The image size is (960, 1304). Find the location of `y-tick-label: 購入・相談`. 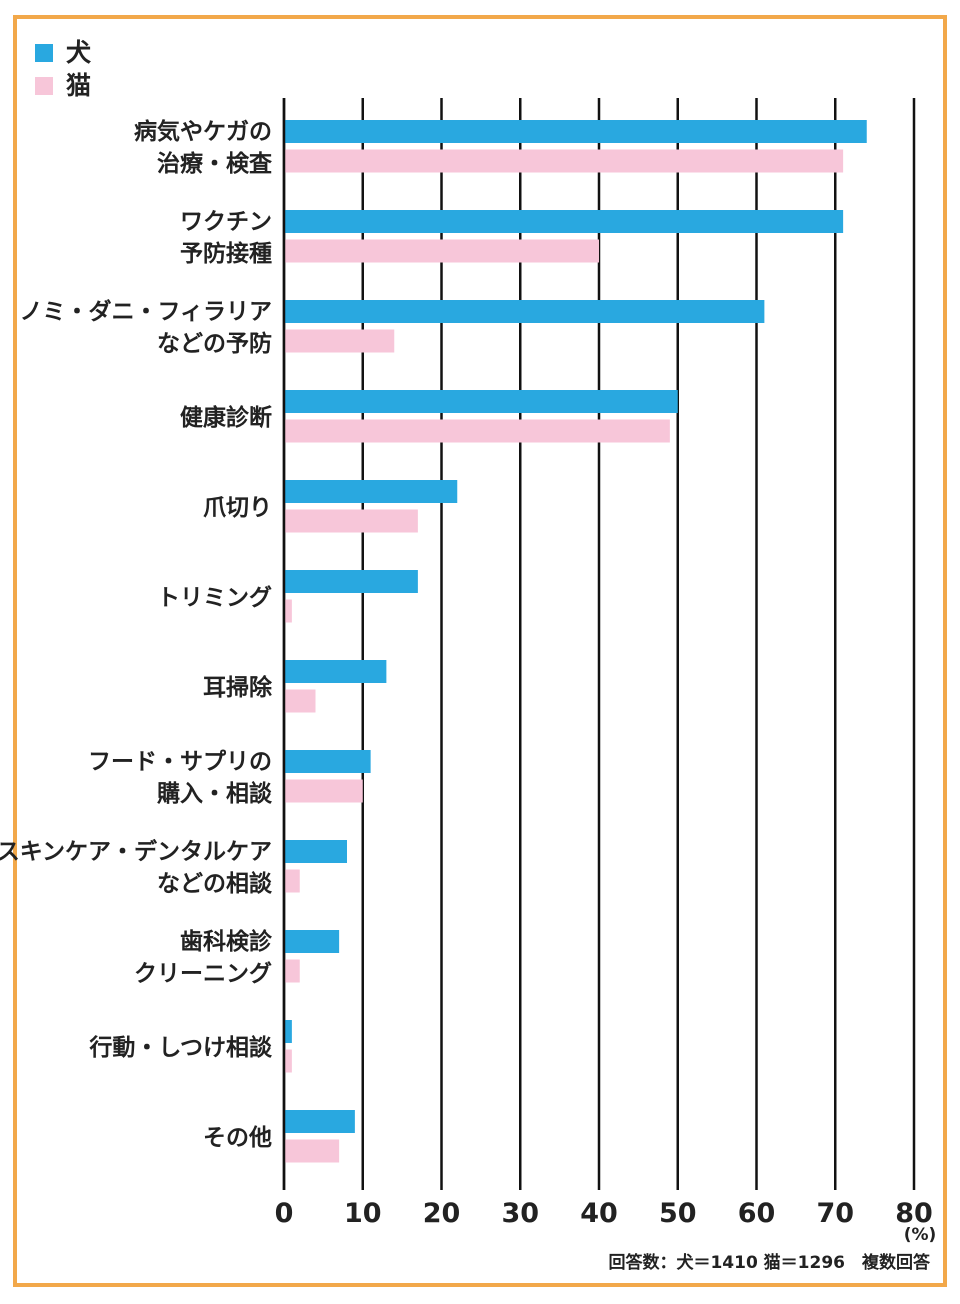

y-tick-label: 購入・相談 is located at coordinates (215, 793).